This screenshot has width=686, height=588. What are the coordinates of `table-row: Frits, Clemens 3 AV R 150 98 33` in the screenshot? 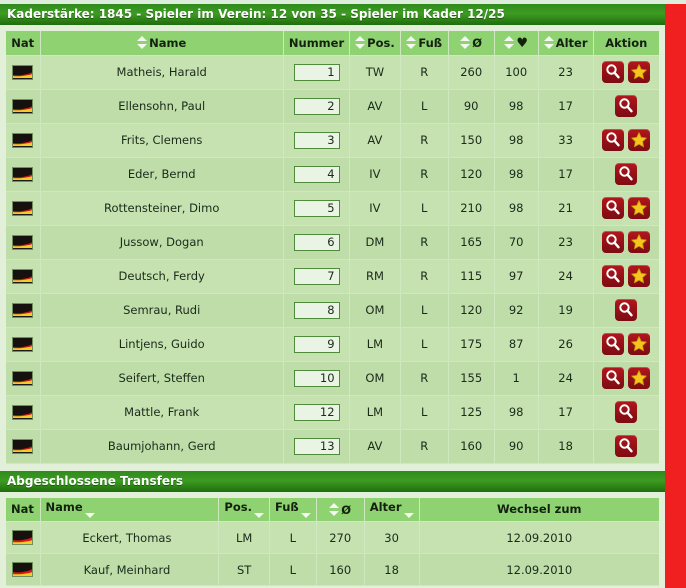 It's located at (332, 140).